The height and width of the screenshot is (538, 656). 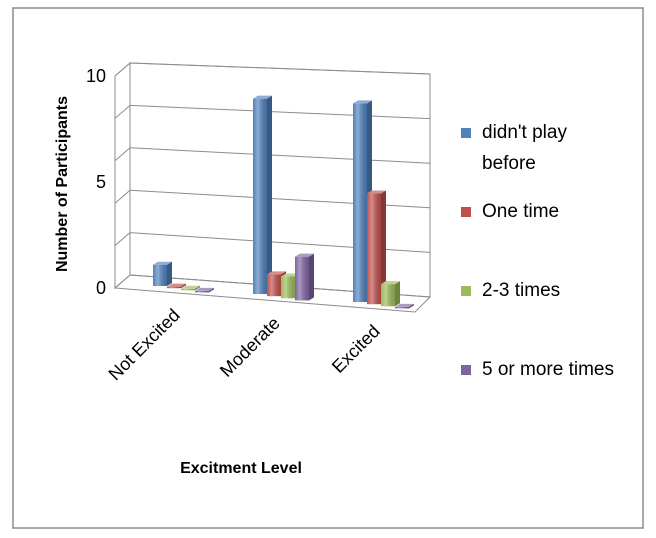 What do you see at coordinates (62, 184) in the screenshot?
I see `y-axis-label: Number of Participants` at bounding box center [62, 184].